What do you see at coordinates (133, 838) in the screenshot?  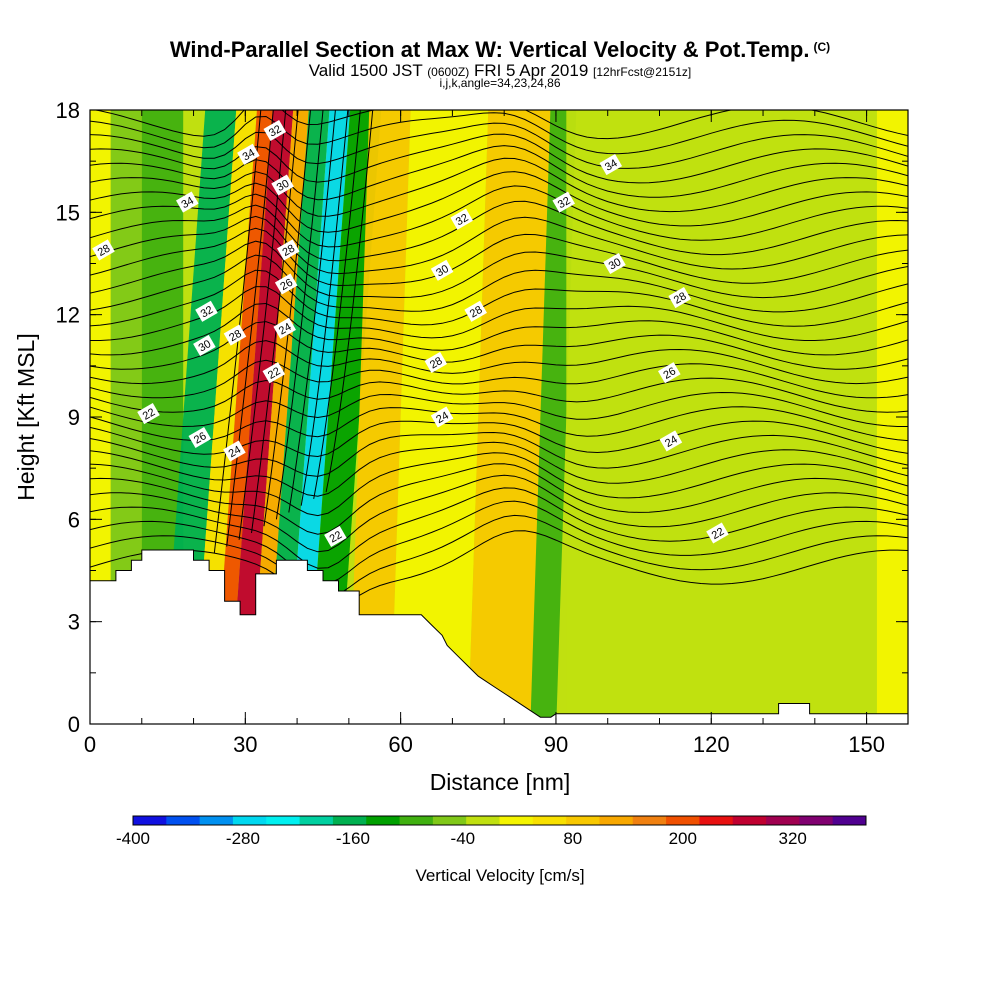 I see `colorbar-tick-label: -400` at bounding box center [133, 838].